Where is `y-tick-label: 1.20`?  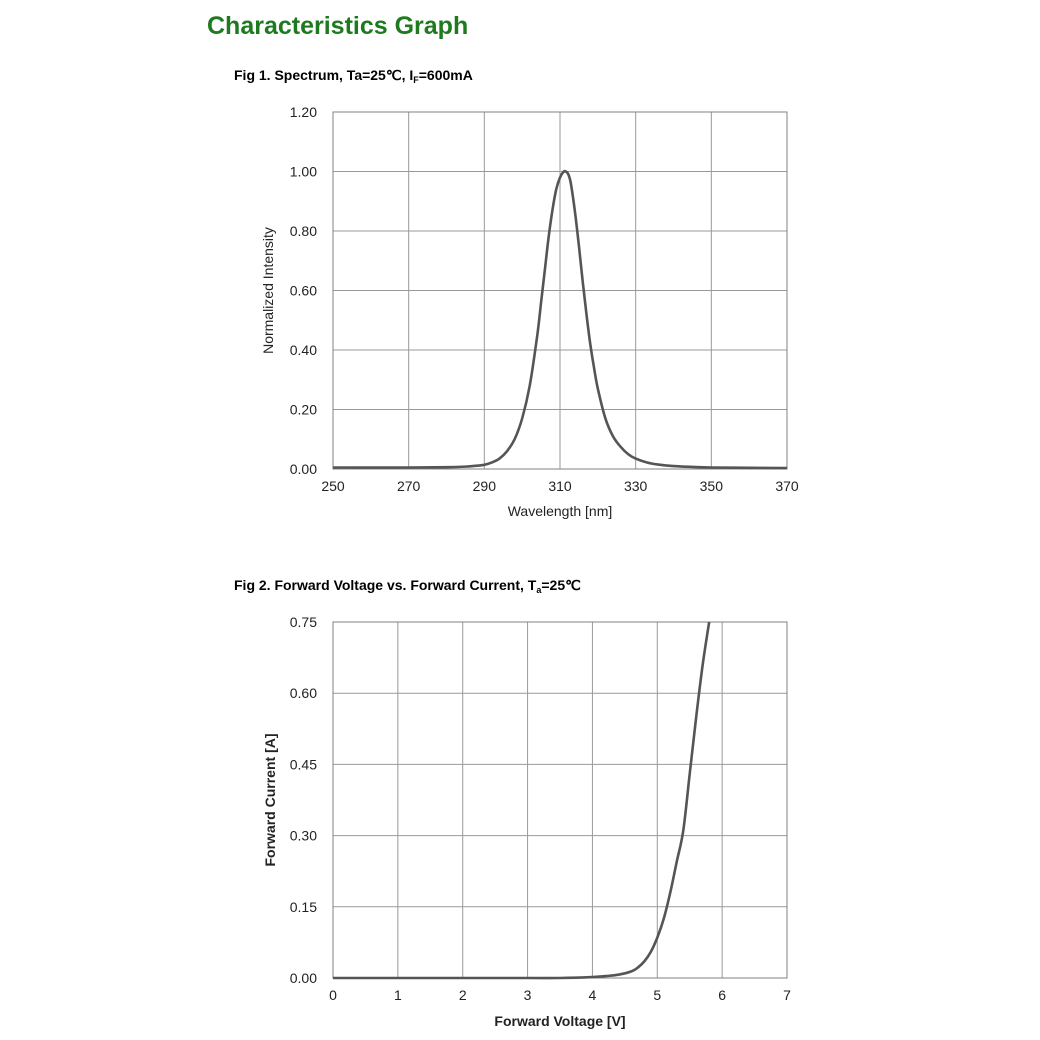
y-tick-label: 1.20 is located at coordinates (303, 112).